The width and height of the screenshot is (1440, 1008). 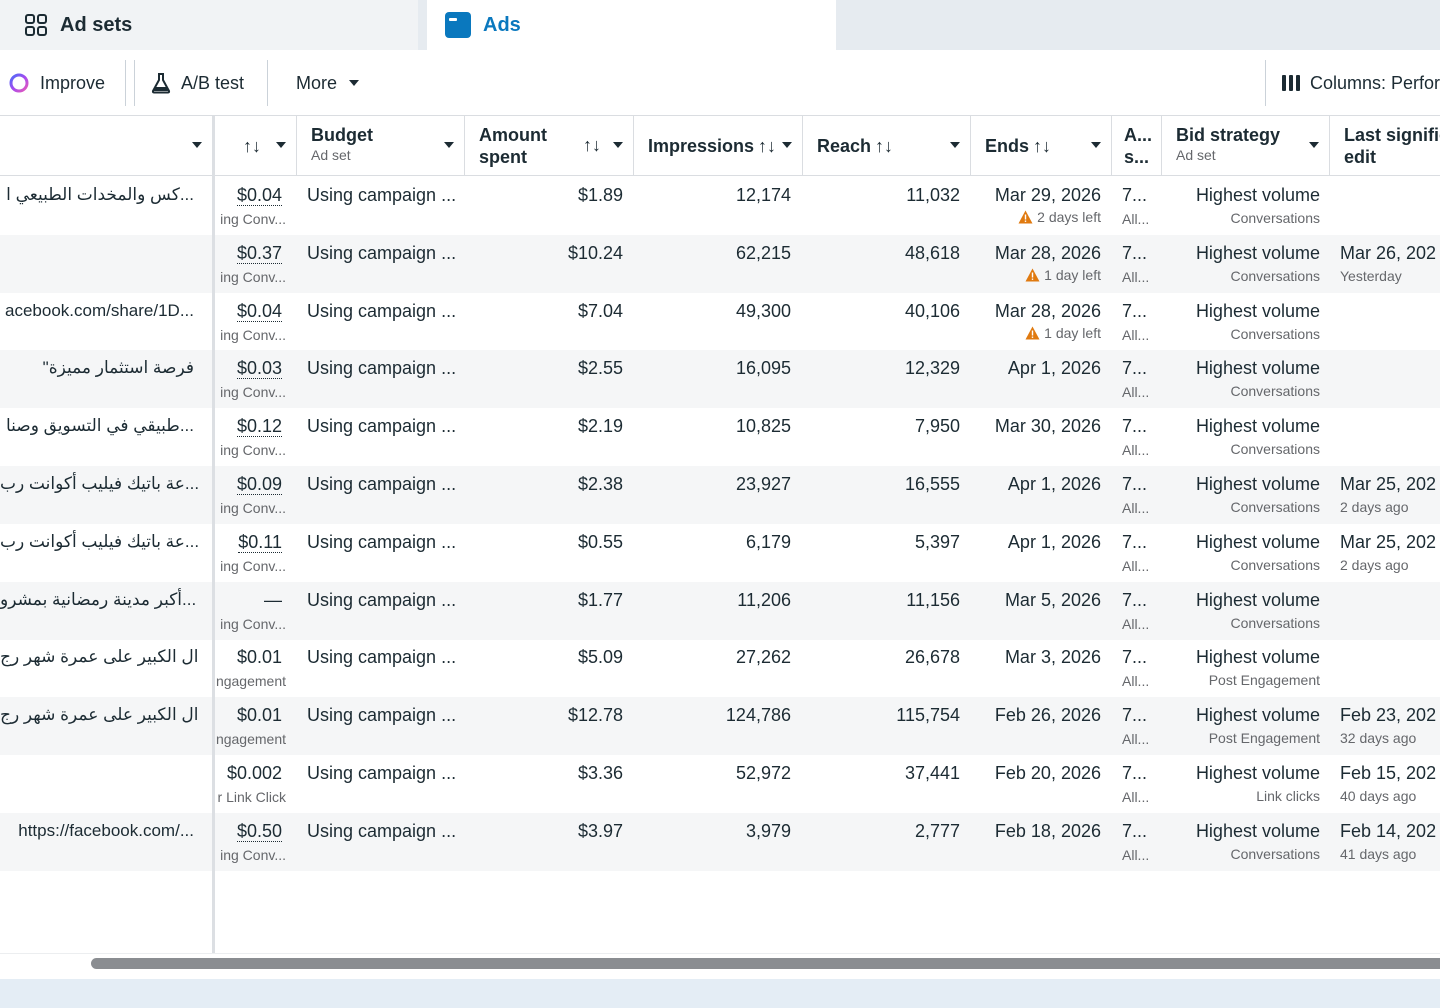 I want to click on ab-test-button: A/B test, so click(x=201, y=83).